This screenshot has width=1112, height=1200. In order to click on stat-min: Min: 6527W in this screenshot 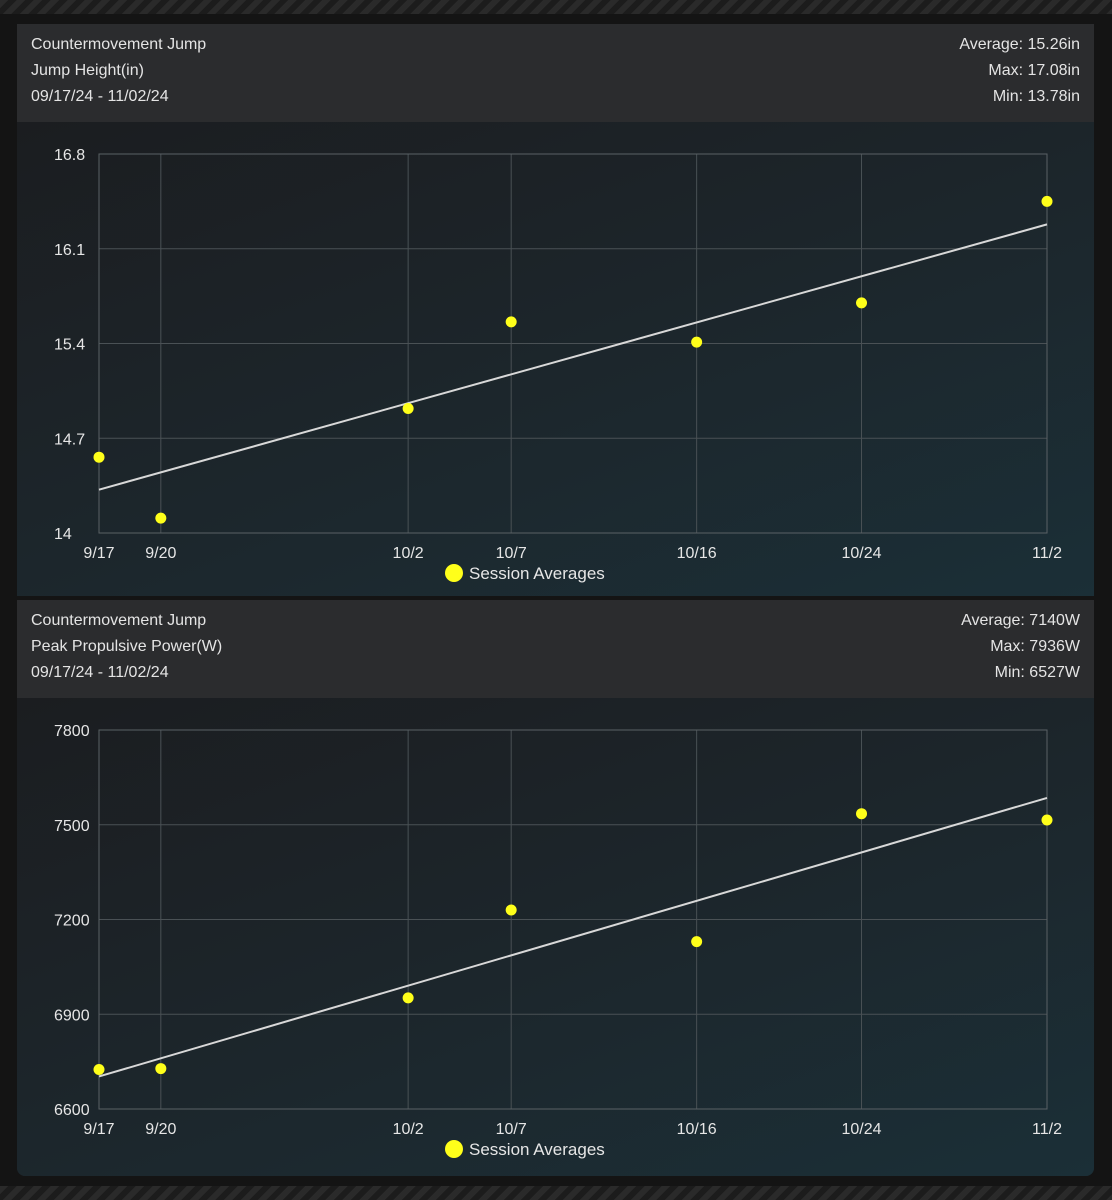, I will do `click(1037, 672)`.